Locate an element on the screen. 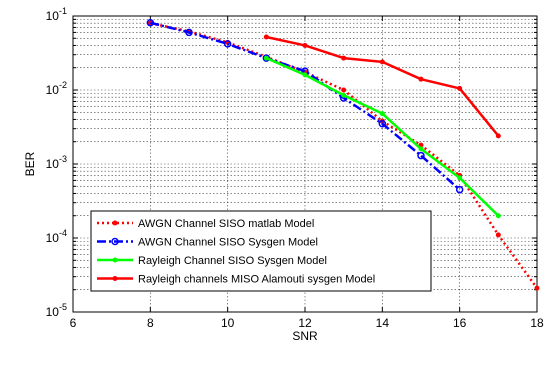 This screenshot has width=550, height=371. y-tick-label: 10⁻⁵ is located at coordinates (56, 310).